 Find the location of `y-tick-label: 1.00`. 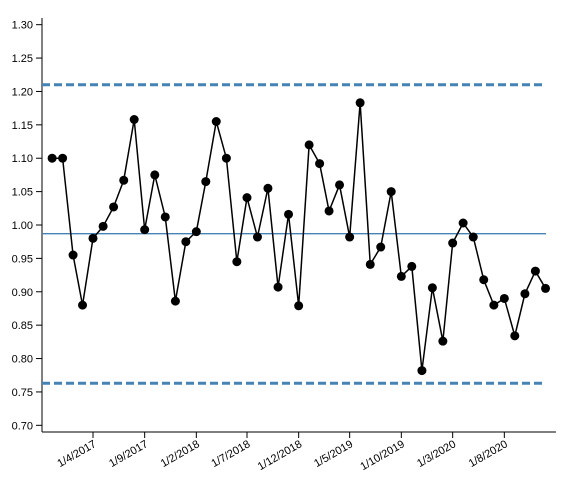

y-tick-label: 1.00 is located at coordinates (22, 226).